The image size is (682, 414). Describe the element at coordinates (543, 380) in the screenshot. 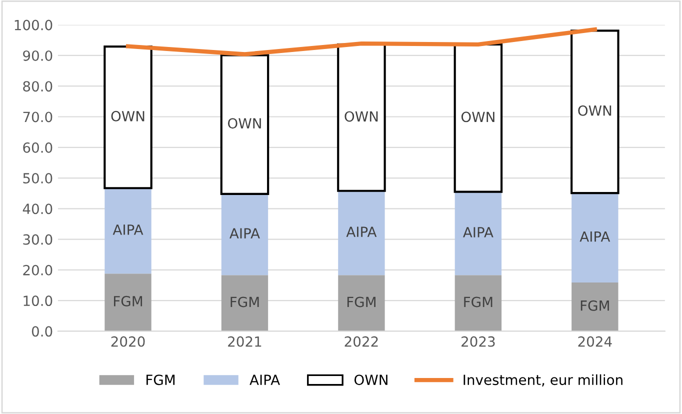

I see `legend-label: Investment, eur million` at that location.